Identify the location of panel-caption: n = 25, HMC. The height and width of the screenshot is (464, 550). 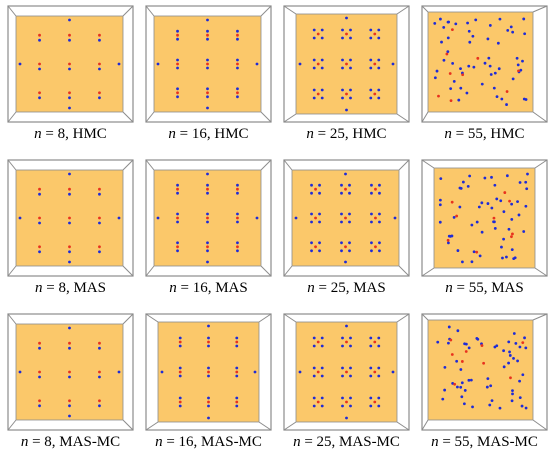
(346, 134).